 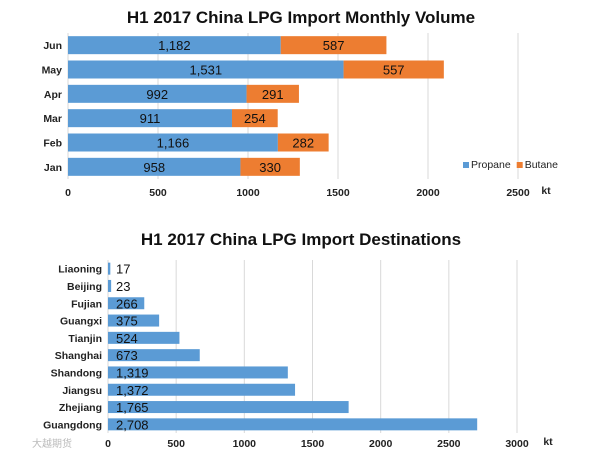 What do you see at coordinates (85, 339) in the screenshot?
I see `category-label: Tianjin` at bounding box center [85, 339].